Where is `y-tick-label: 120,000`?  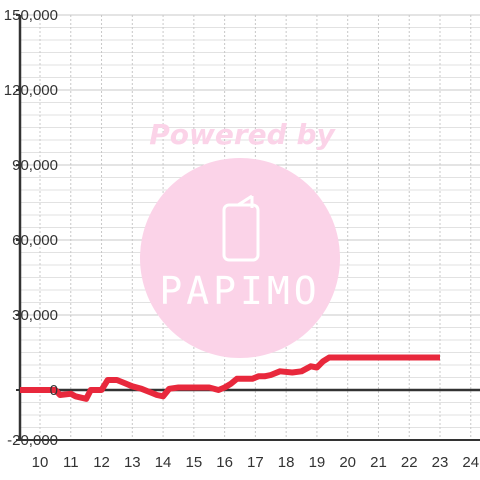
y-tick-label: 120,000 is located at coordinates (31, 90).